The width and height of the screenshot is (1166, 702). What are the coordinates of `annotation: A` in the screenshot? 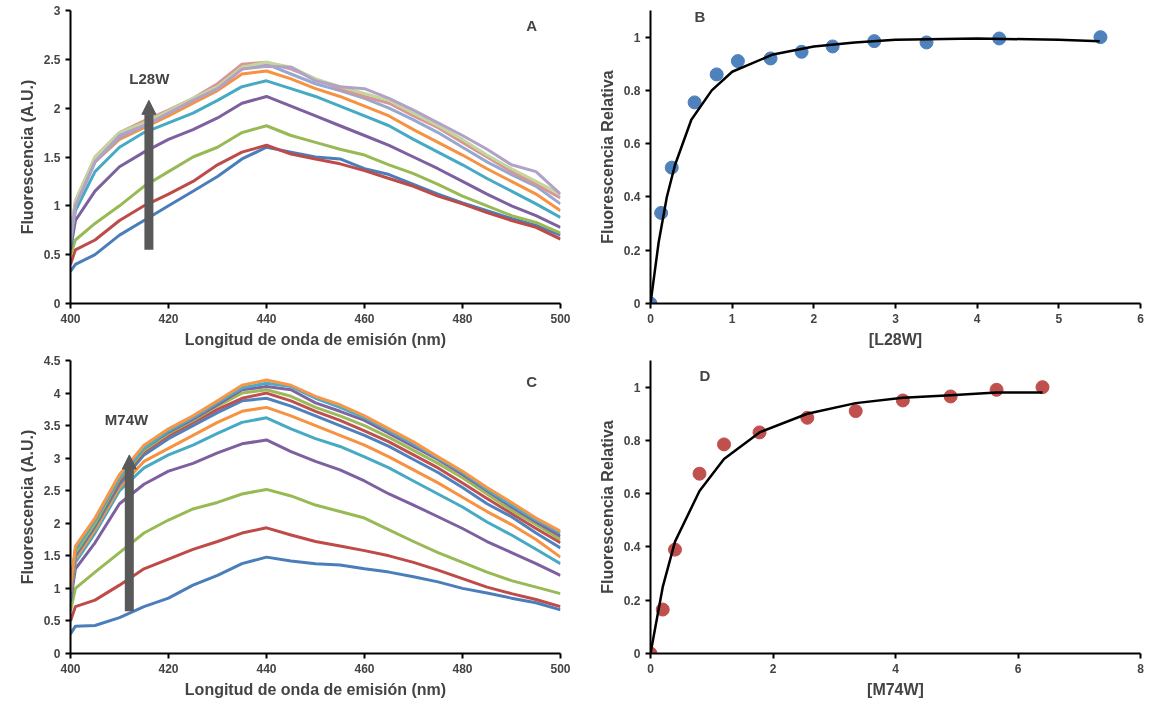 It's located at (532, 25).